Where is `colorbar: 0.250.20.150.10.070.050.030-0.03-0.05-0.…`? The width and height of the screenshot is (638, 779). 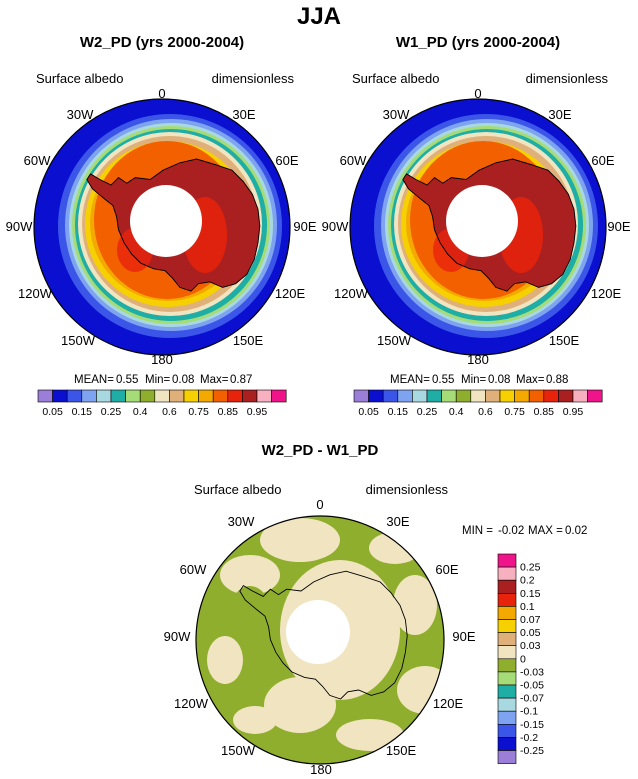
colorbar: 0.250.20.150.10.070.050.030-0.03-0.05-0.… is located at coordinates (520, 658).